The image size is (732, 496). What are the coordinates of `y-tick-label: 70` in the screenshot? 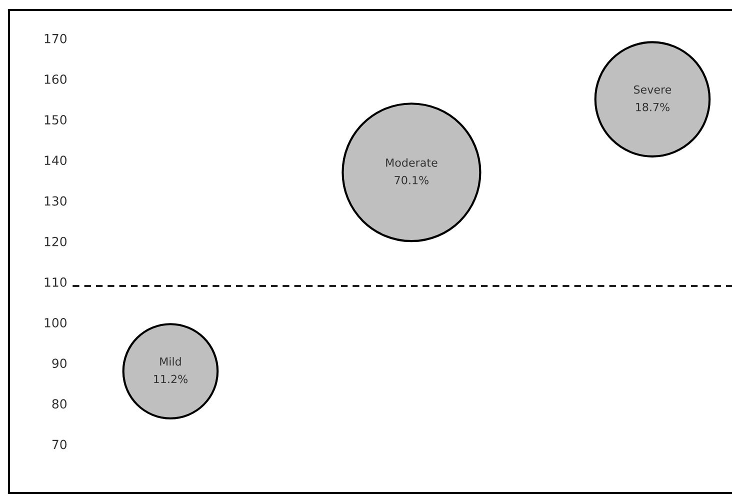 It's located at (59, 445).